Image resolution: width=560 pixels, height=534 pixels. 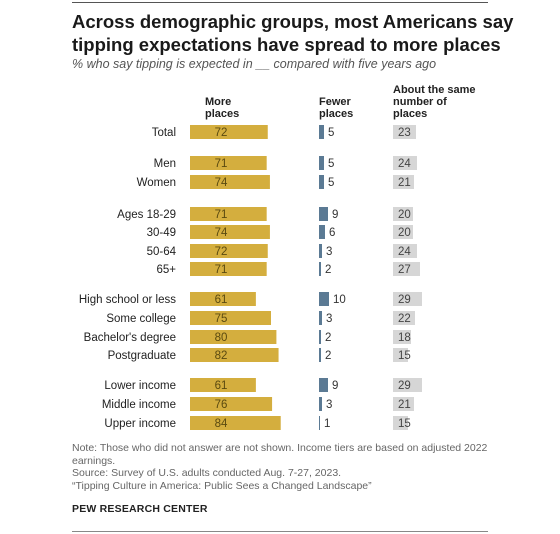 What do you see at coordinates (166, 270) in the screenshot?
I see `category-label: 65+` at bounding box center [166, 270].